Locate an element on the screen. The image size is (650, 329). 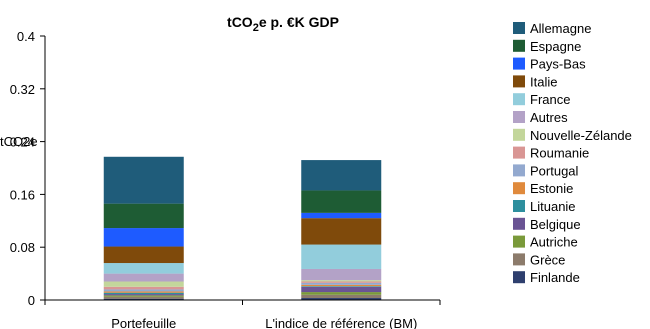
legend-label: Nouvelle-Zélande is located at coordinates (581, 135).